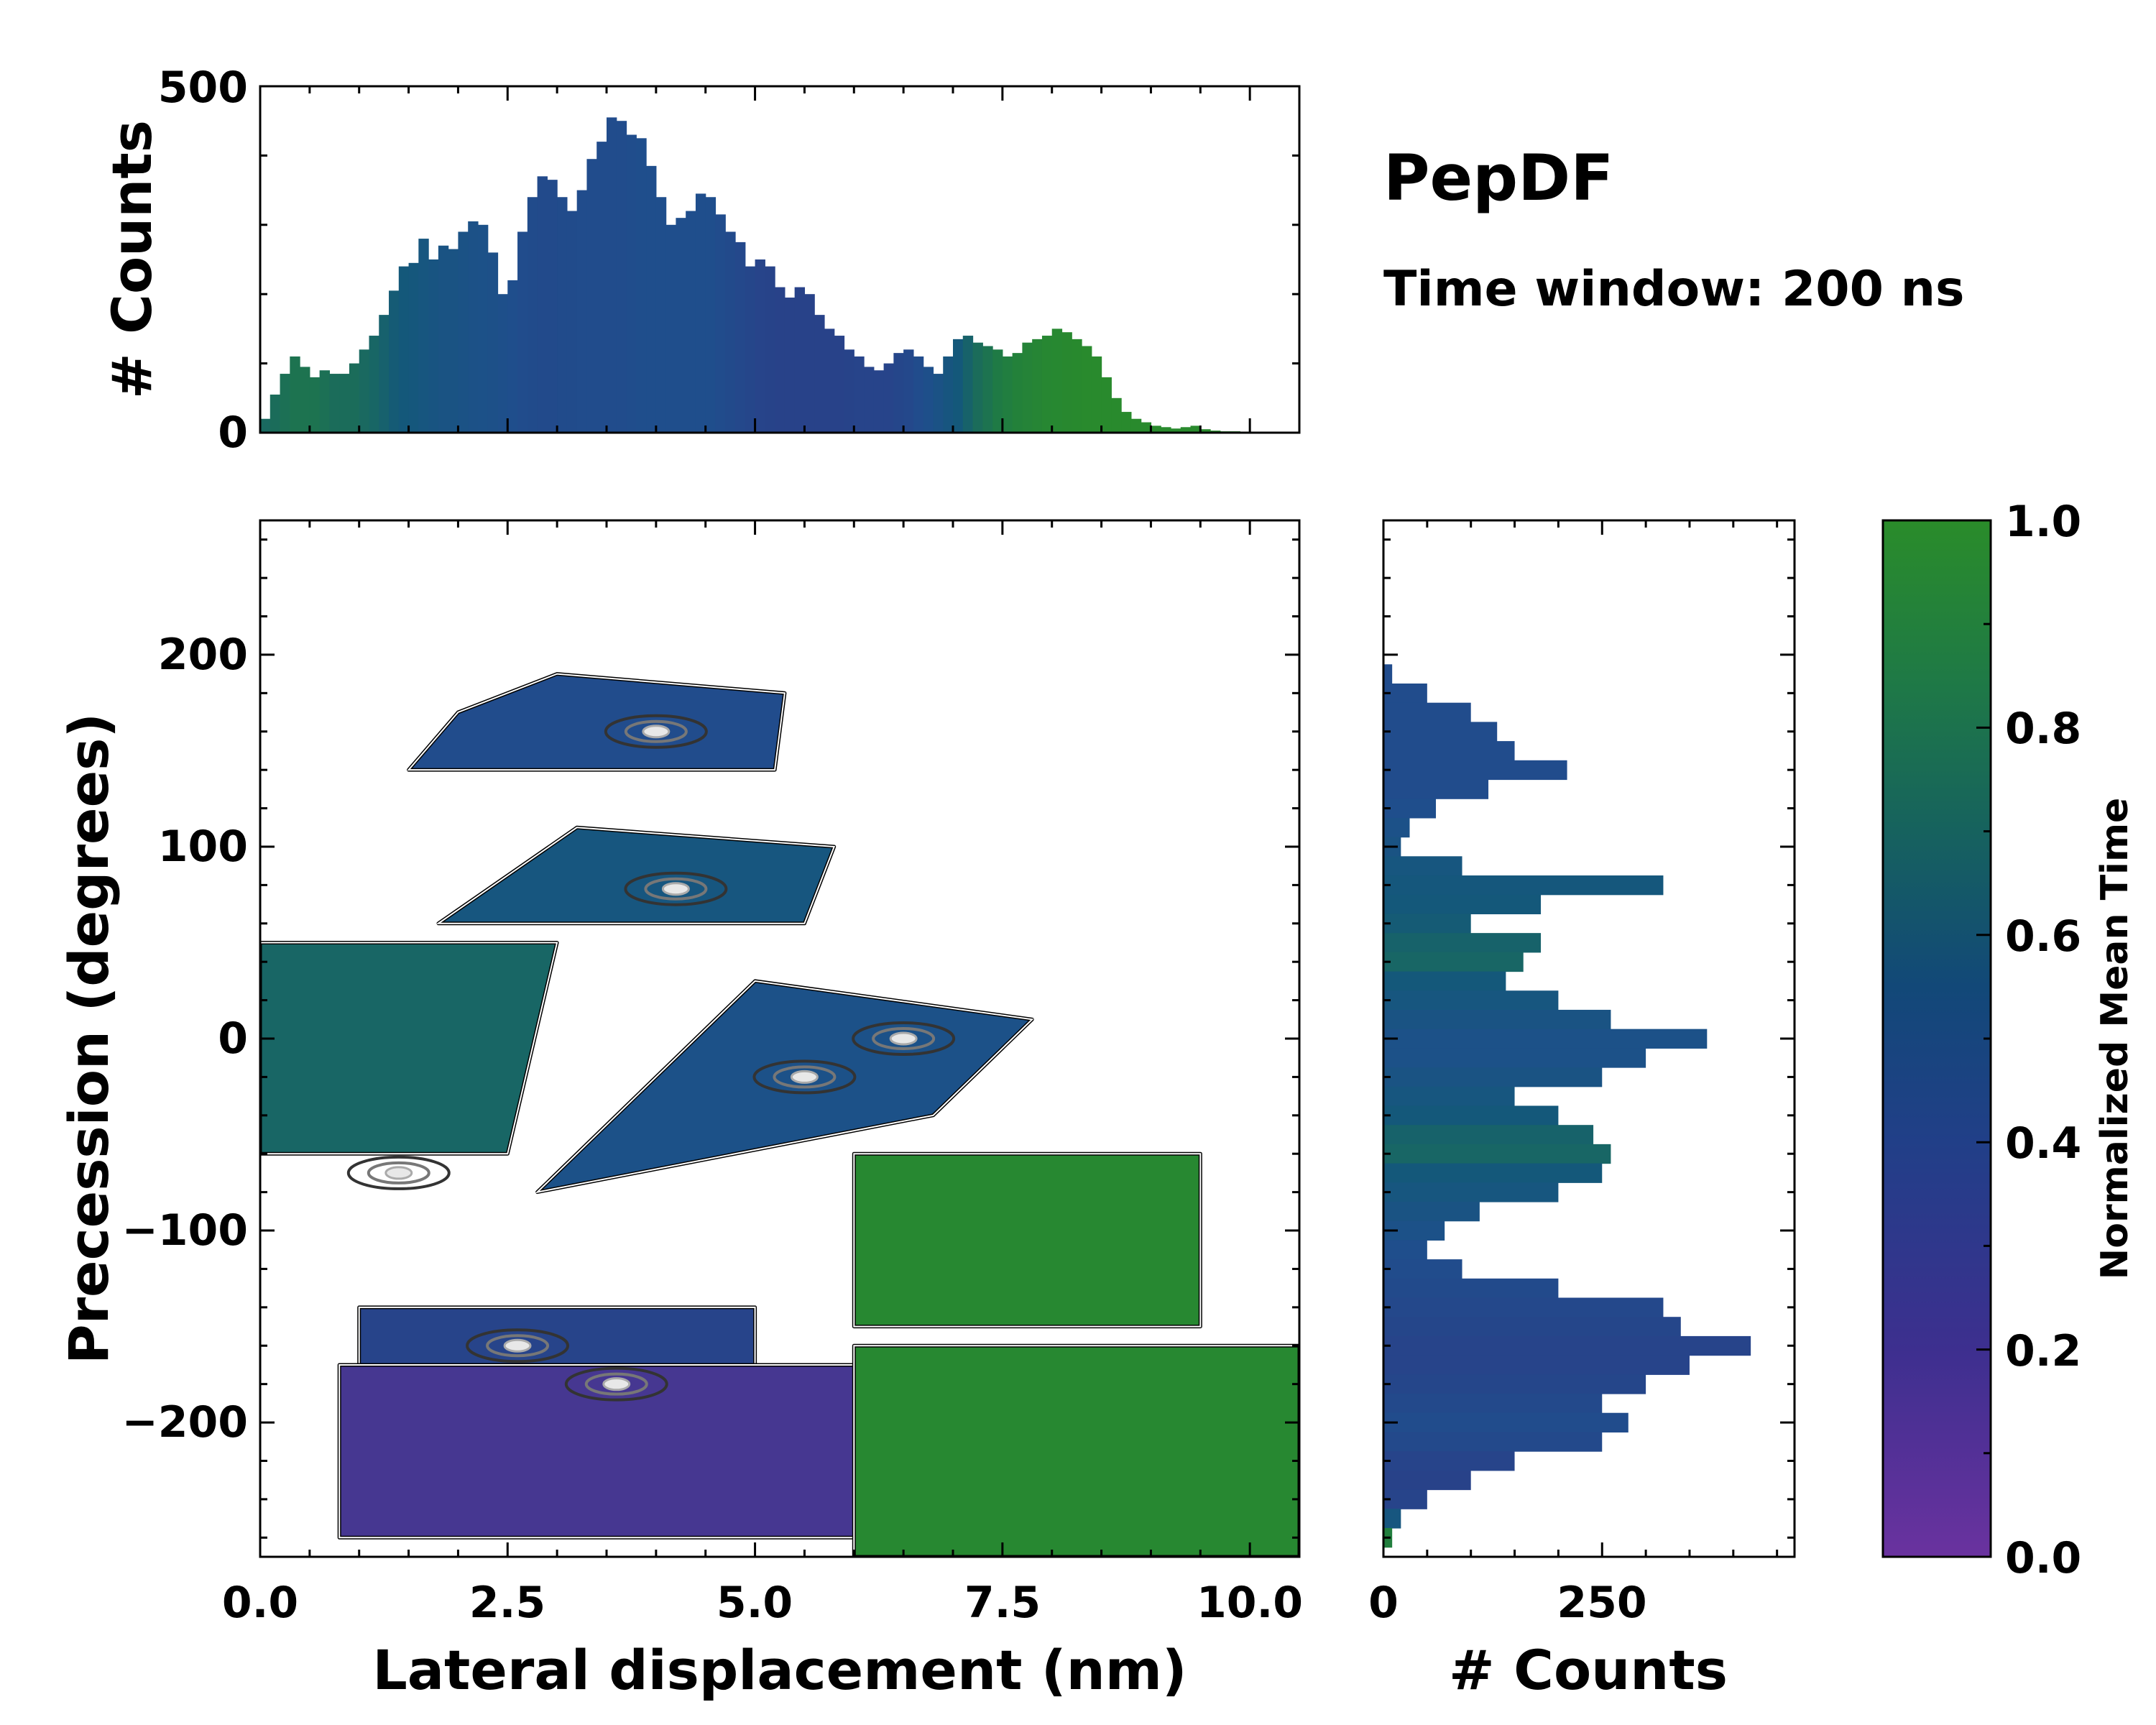 This screenshot has height=1725, width=2156. I want to click on colorbar-tick-0: 0.0, so click(2043, 1558).